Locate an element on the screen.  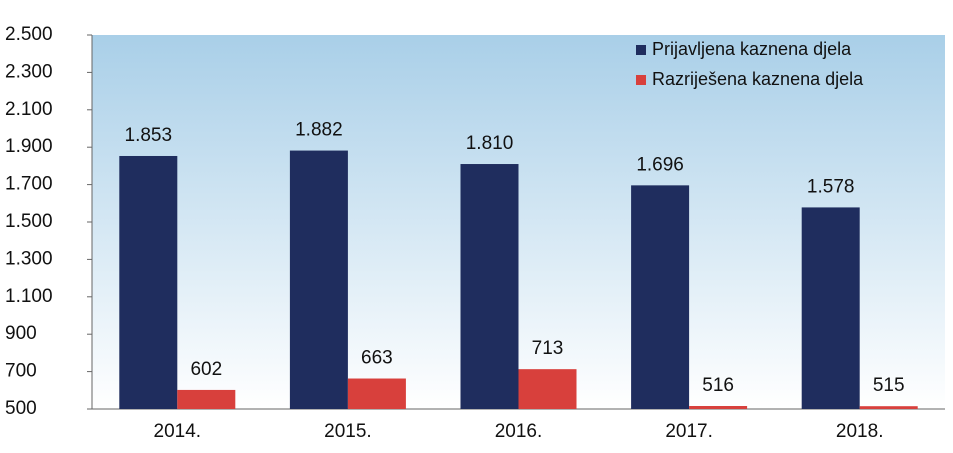
data-label: 1.696 is located at coordinates (660, 164).